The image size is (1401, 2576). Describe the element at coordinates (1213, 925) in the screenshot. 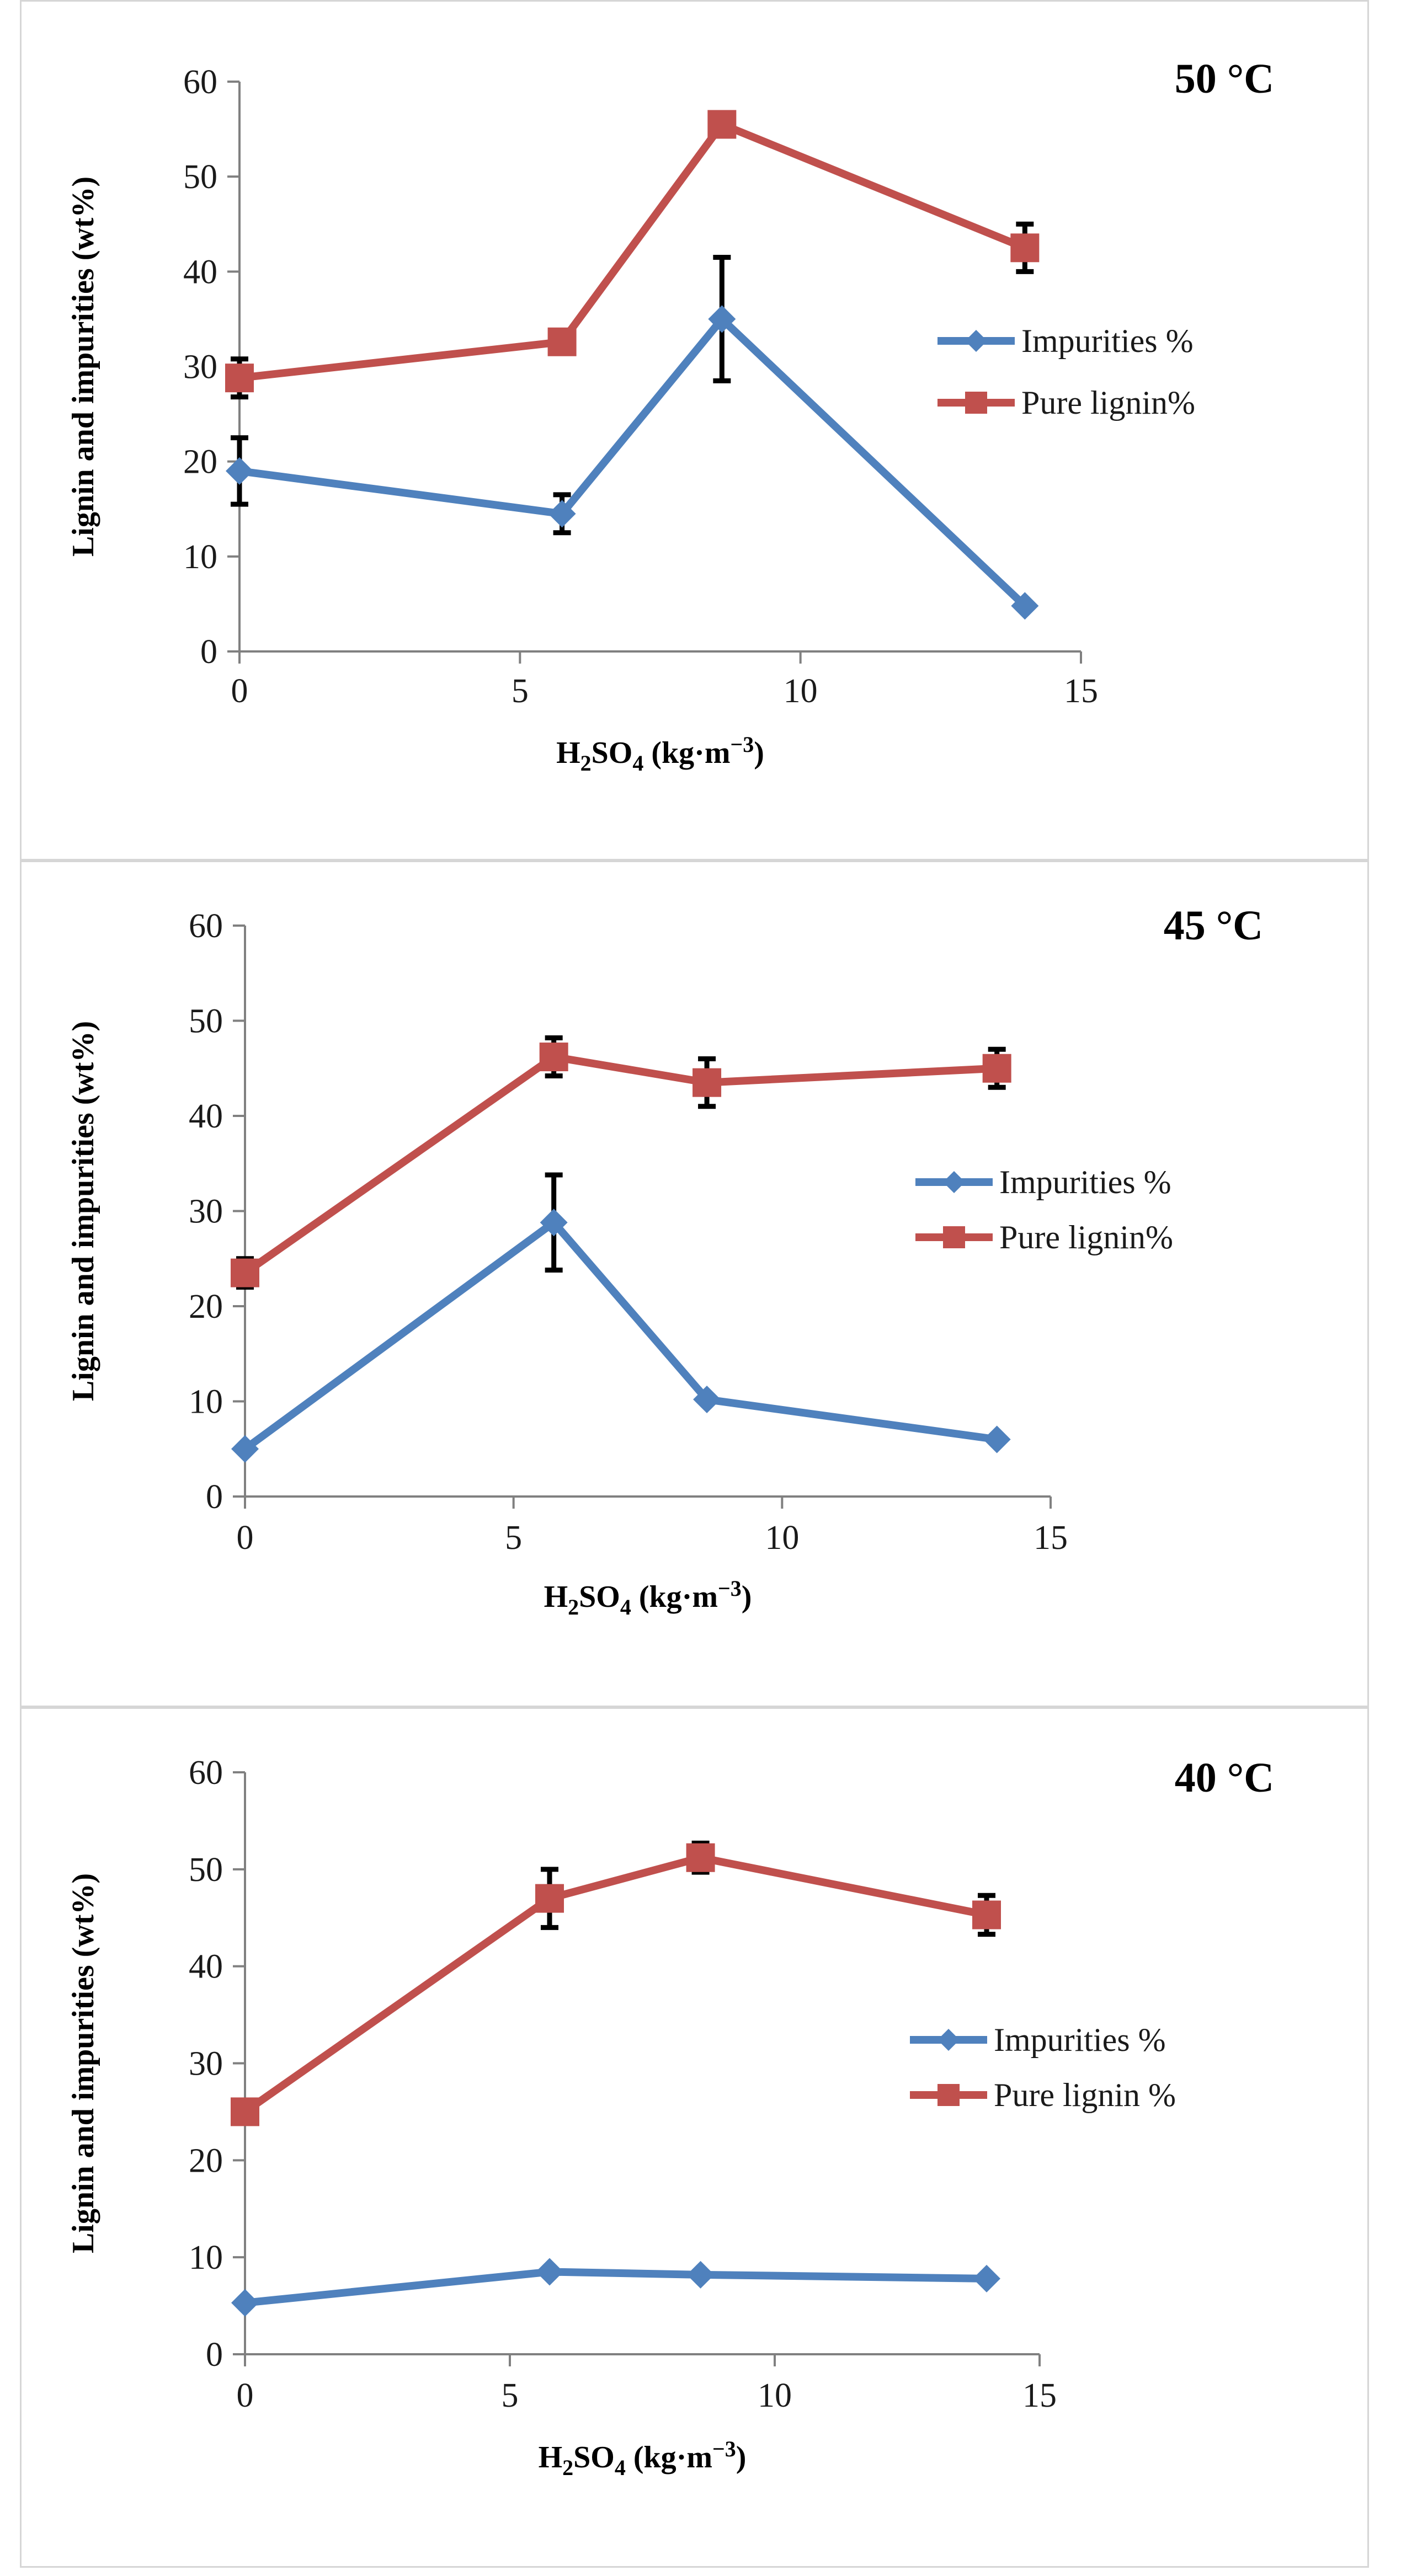

I see `temperature-title: 45 °C` at that location.